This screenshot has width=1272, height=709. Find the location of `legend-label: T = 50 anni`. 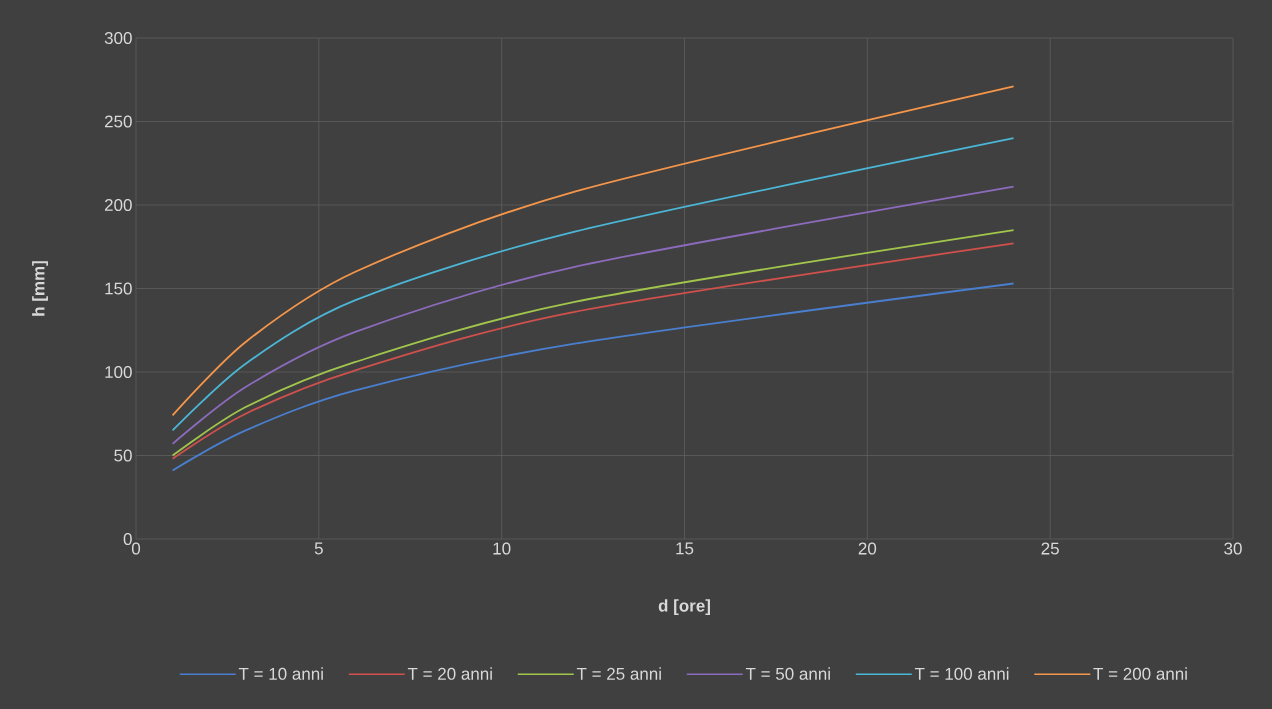

legend-label: T = 50 anni is located at coordinates (787, 673).